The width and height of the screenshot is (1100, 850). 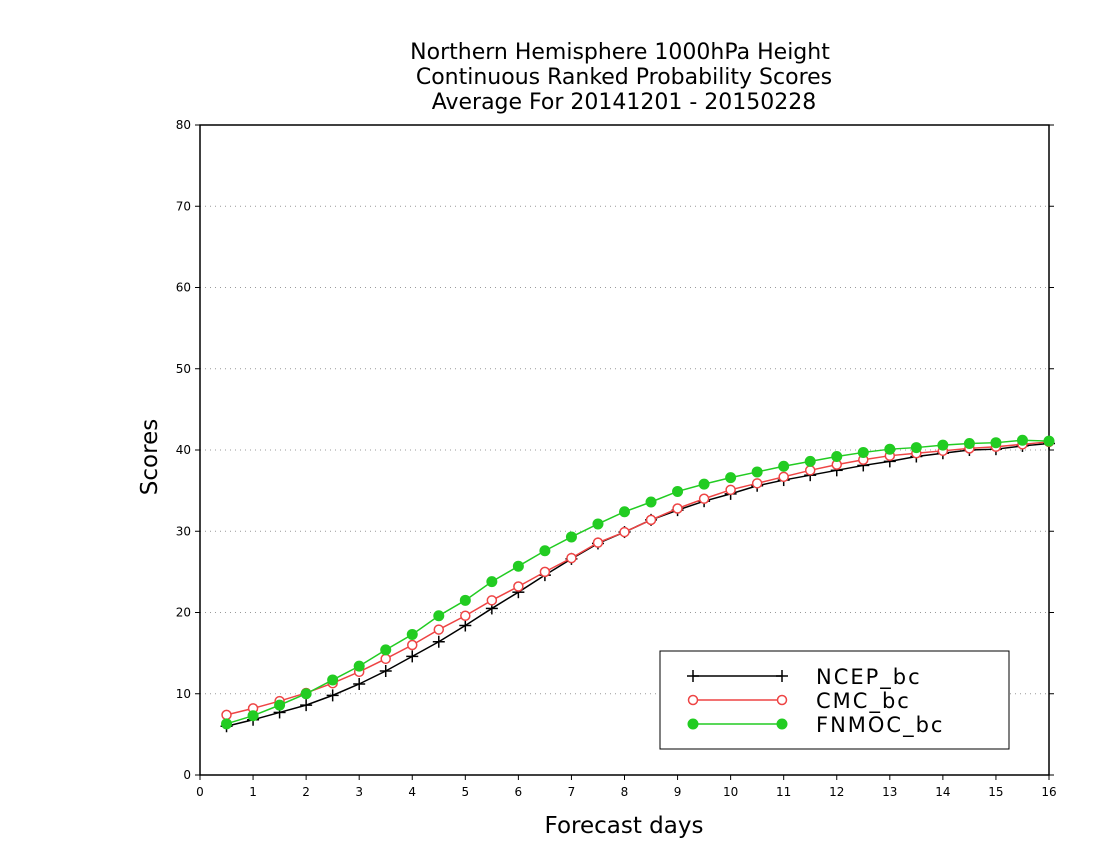 I want to click on x-tick-label: 14, so click(x=942, y=792).